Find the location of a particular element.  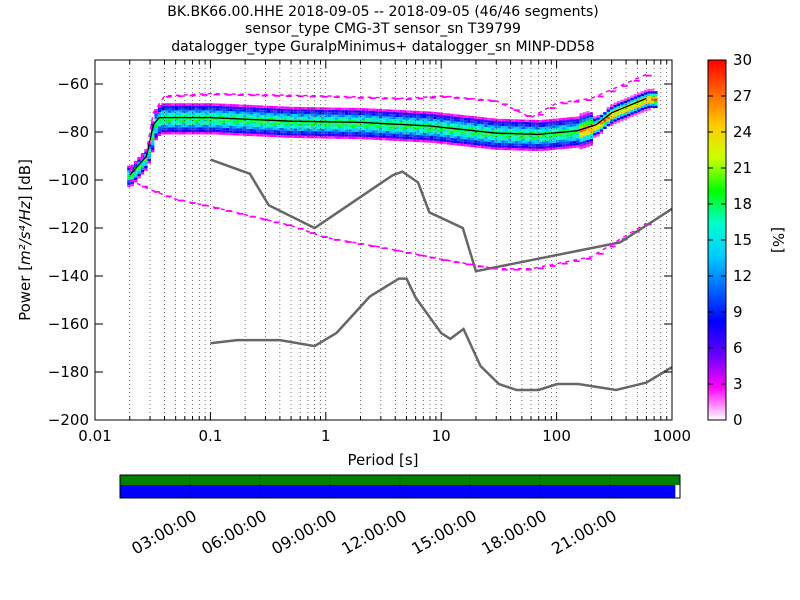

mode-line is located at coordinates (388, 136).